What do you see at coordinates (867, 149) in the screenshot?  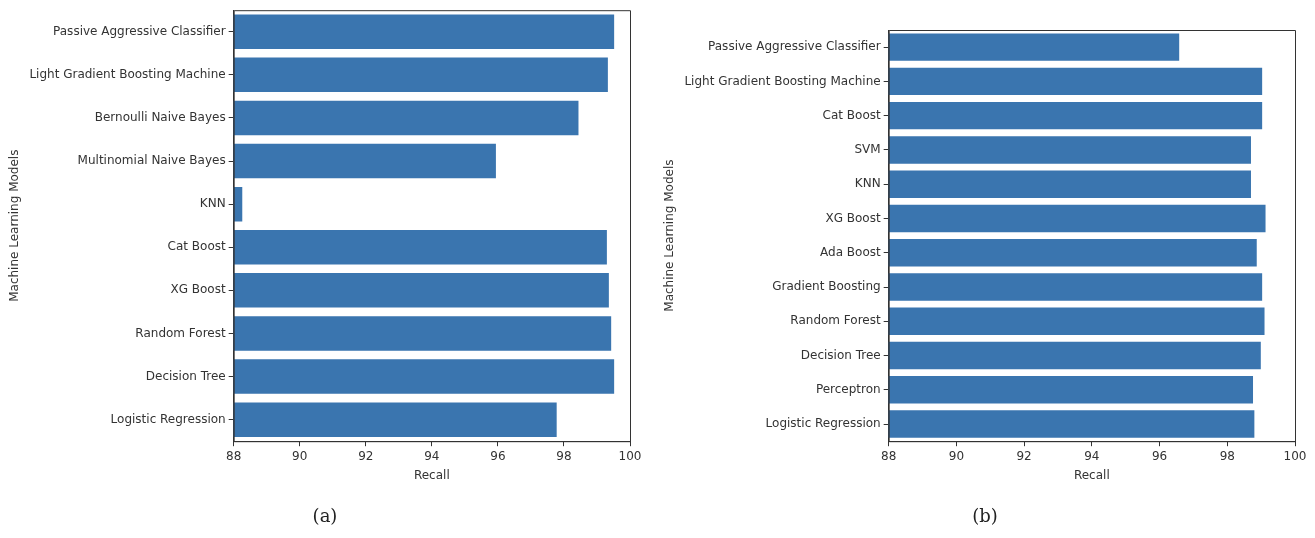 I see `y-tick-label: SVM` at bounding box center [867, 149].